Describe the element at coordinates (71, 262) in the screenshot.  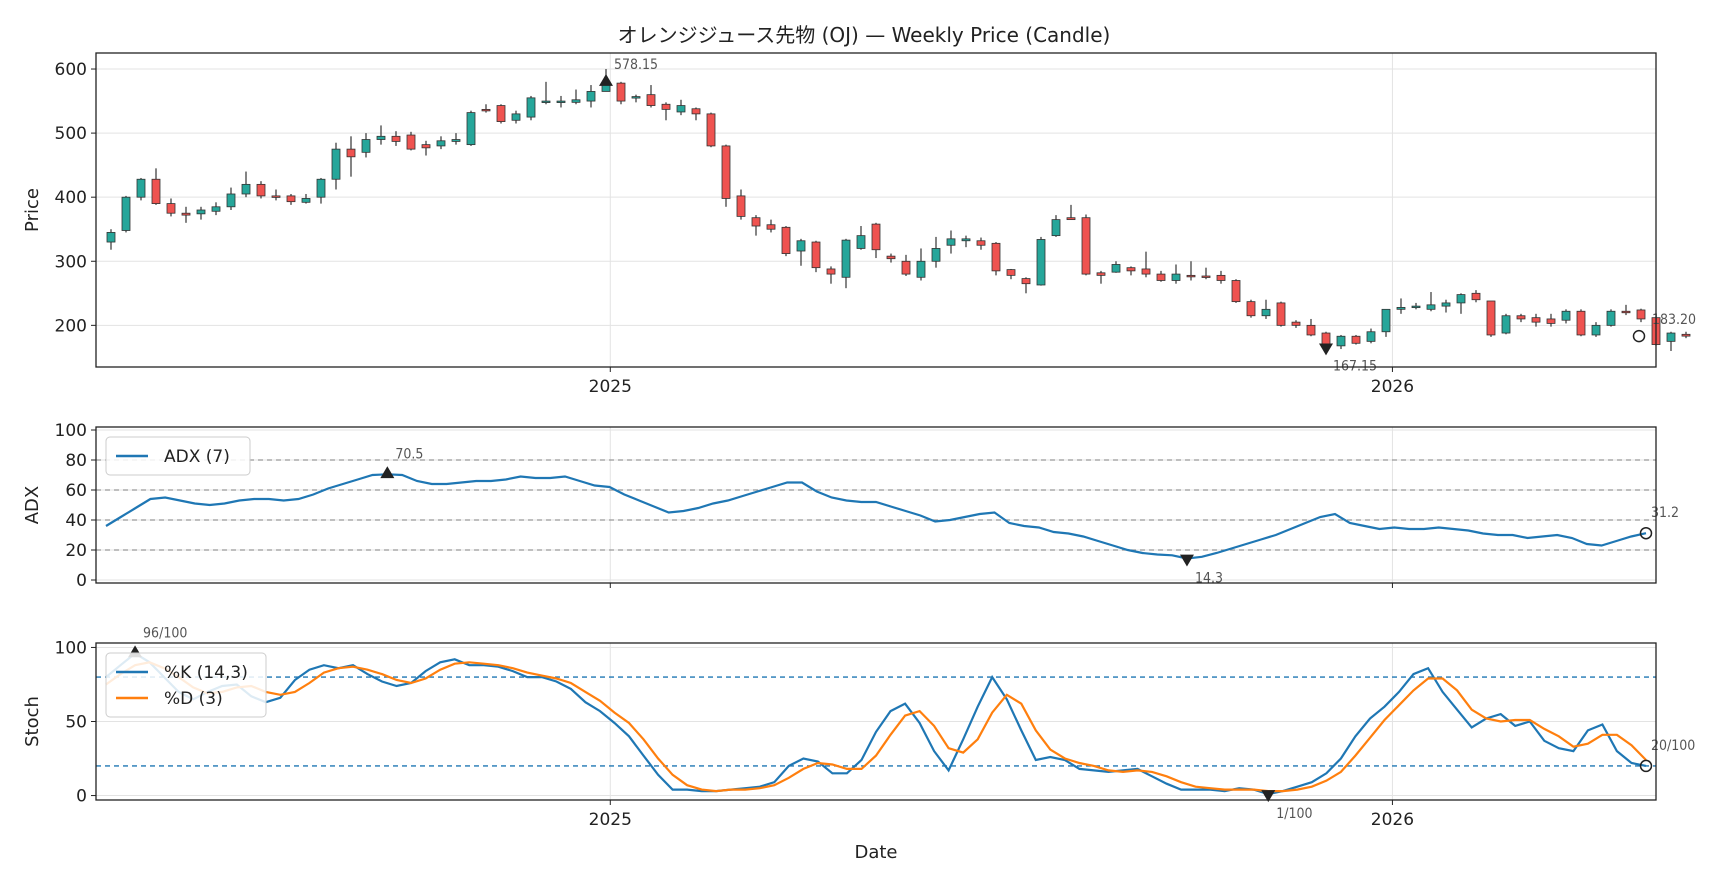
I see `y-tick-label: 300` at that location.